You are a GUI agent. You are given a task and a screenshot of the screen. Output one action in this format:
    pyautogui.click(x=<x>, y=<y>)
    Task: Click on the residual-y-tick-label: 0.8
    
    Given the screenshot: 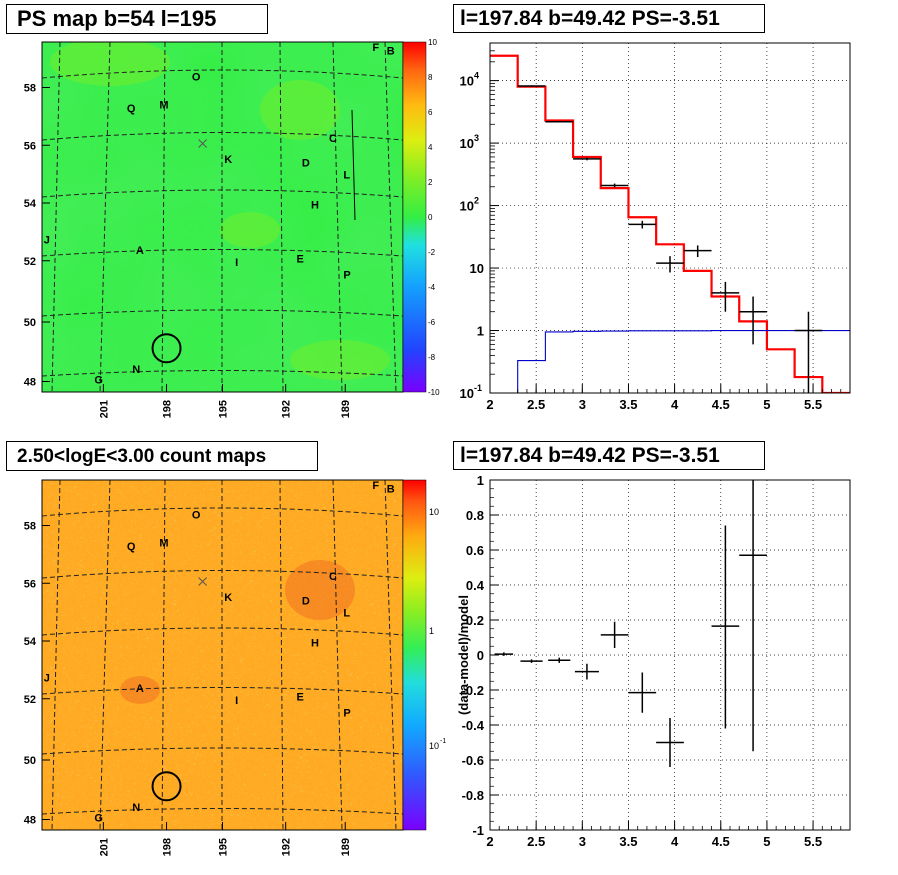 What is the action you would take?
    pyautogui.click(x=475, y=515)
    